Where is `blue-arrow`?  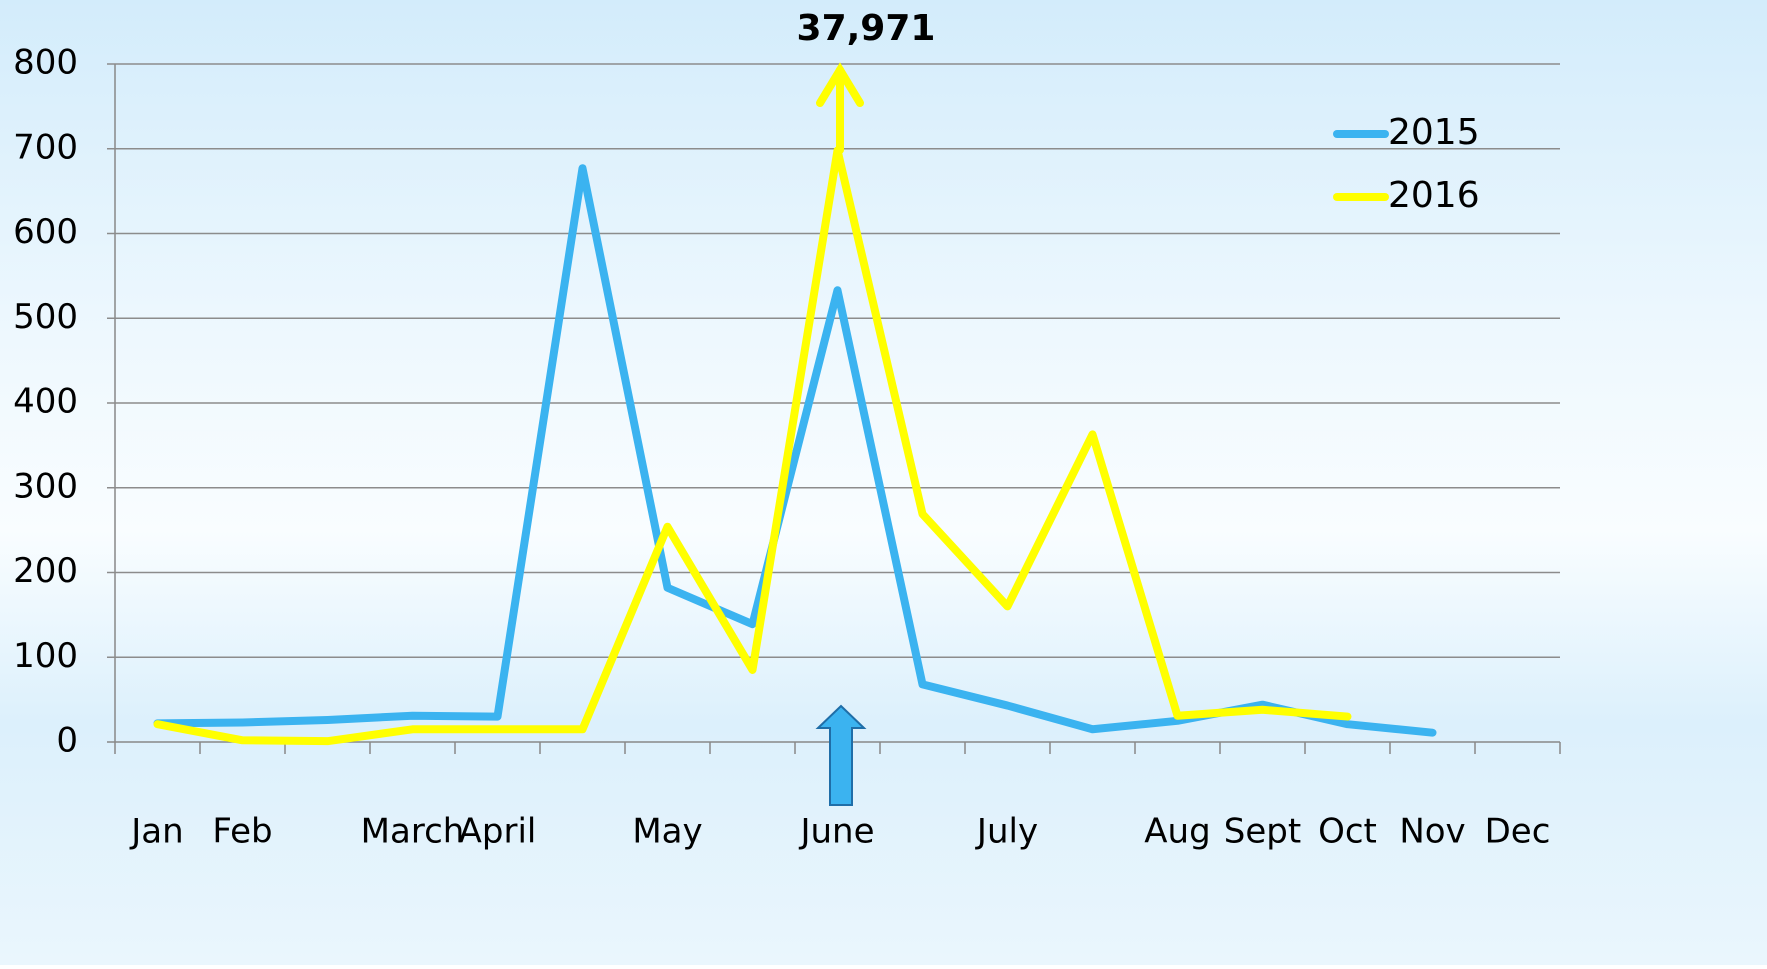 blue-arrow is located at coordinates (841, 755).